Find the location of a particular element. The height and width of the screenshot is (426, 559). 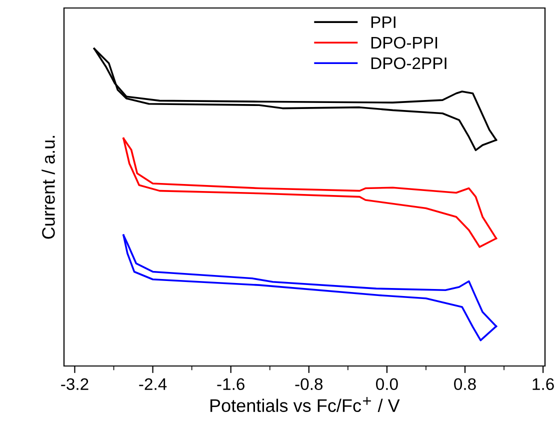

x-tick-label: -0.8 is located at coordinates (309, 384).